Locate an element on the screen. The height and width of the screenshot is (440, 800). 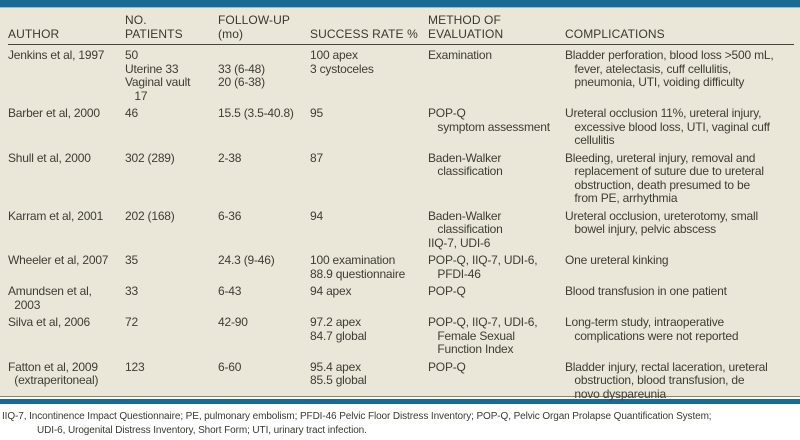
method-cell: Examination is located at coordinates (496, 75).